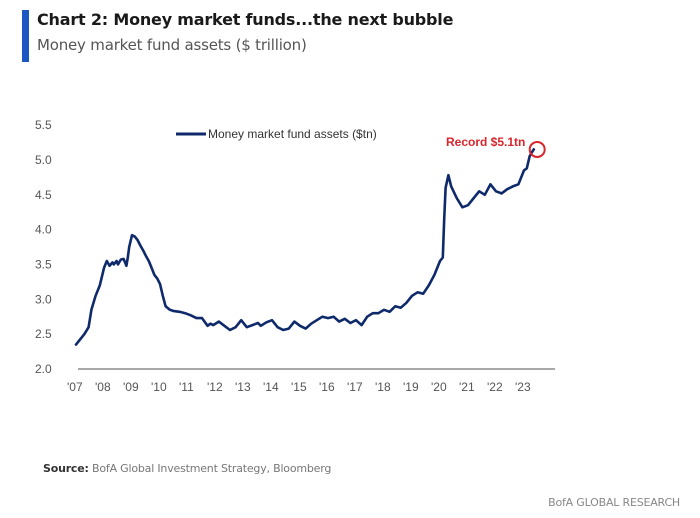 This screenshot has width=700, height=518. Describe the element at coordinates (25, 36) in the screenshot. I see `title-accent-bar` at that location.